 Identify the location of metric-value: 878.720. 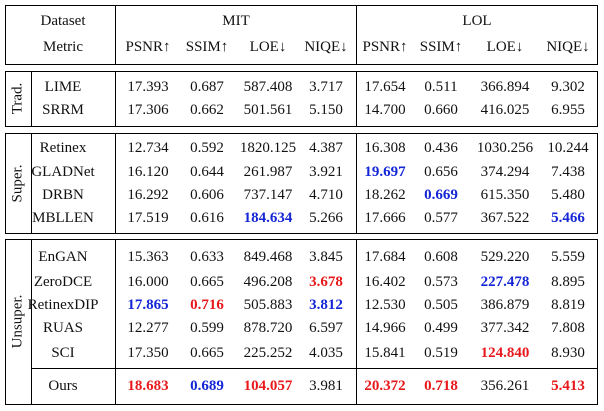
(268, 328).